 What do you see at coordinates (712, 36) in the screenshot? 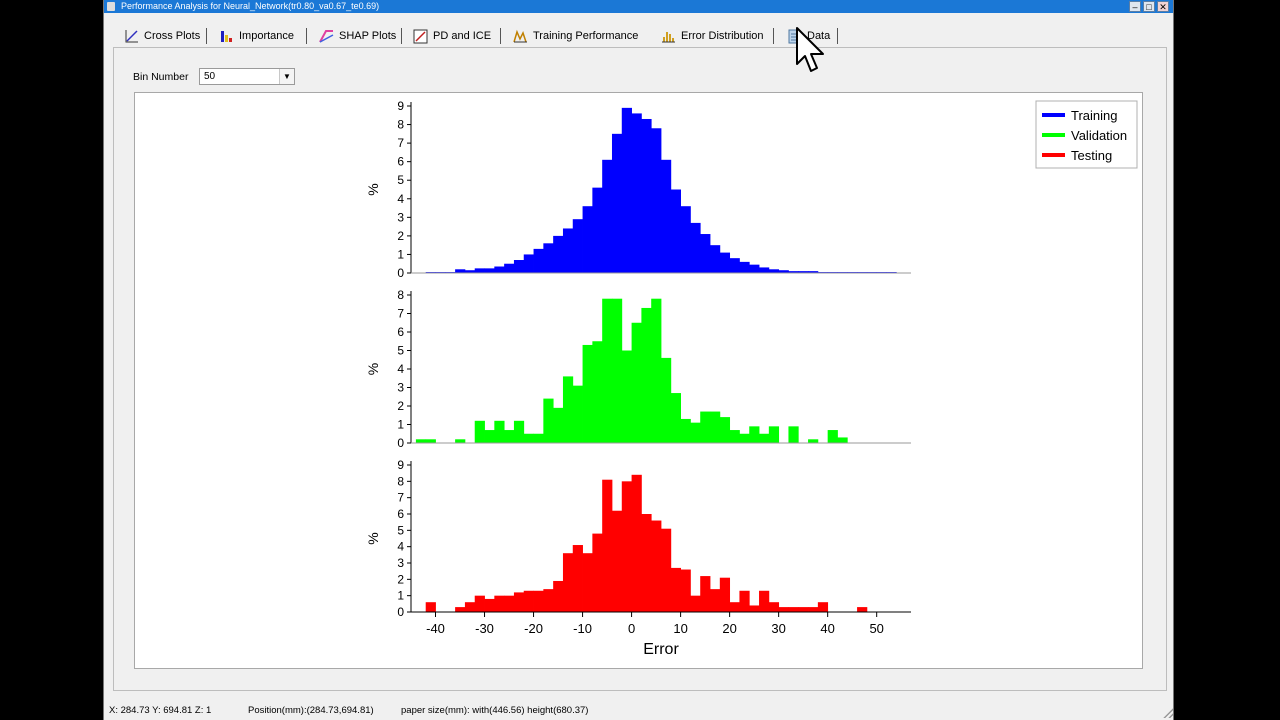
I see `tab-error-distribution: Error Distribution` at bounding box center [712, 36].